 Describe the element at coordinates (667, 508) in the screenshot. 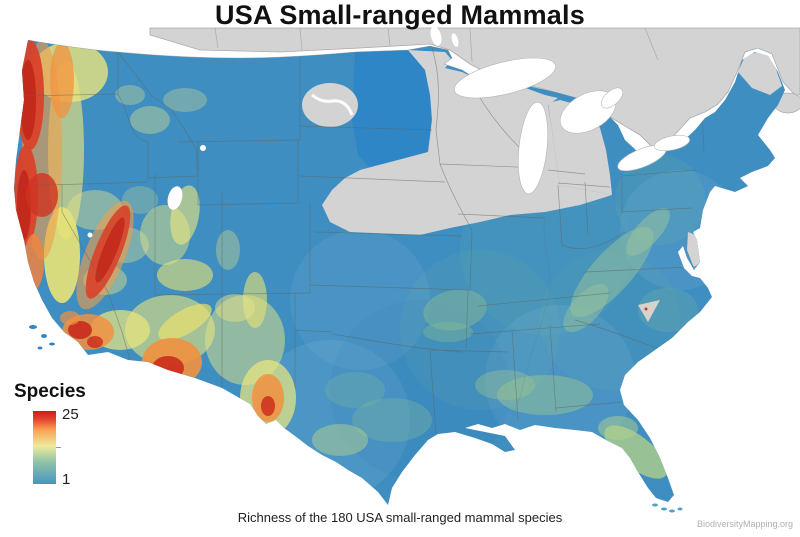

I see `florida-keys` at that location.